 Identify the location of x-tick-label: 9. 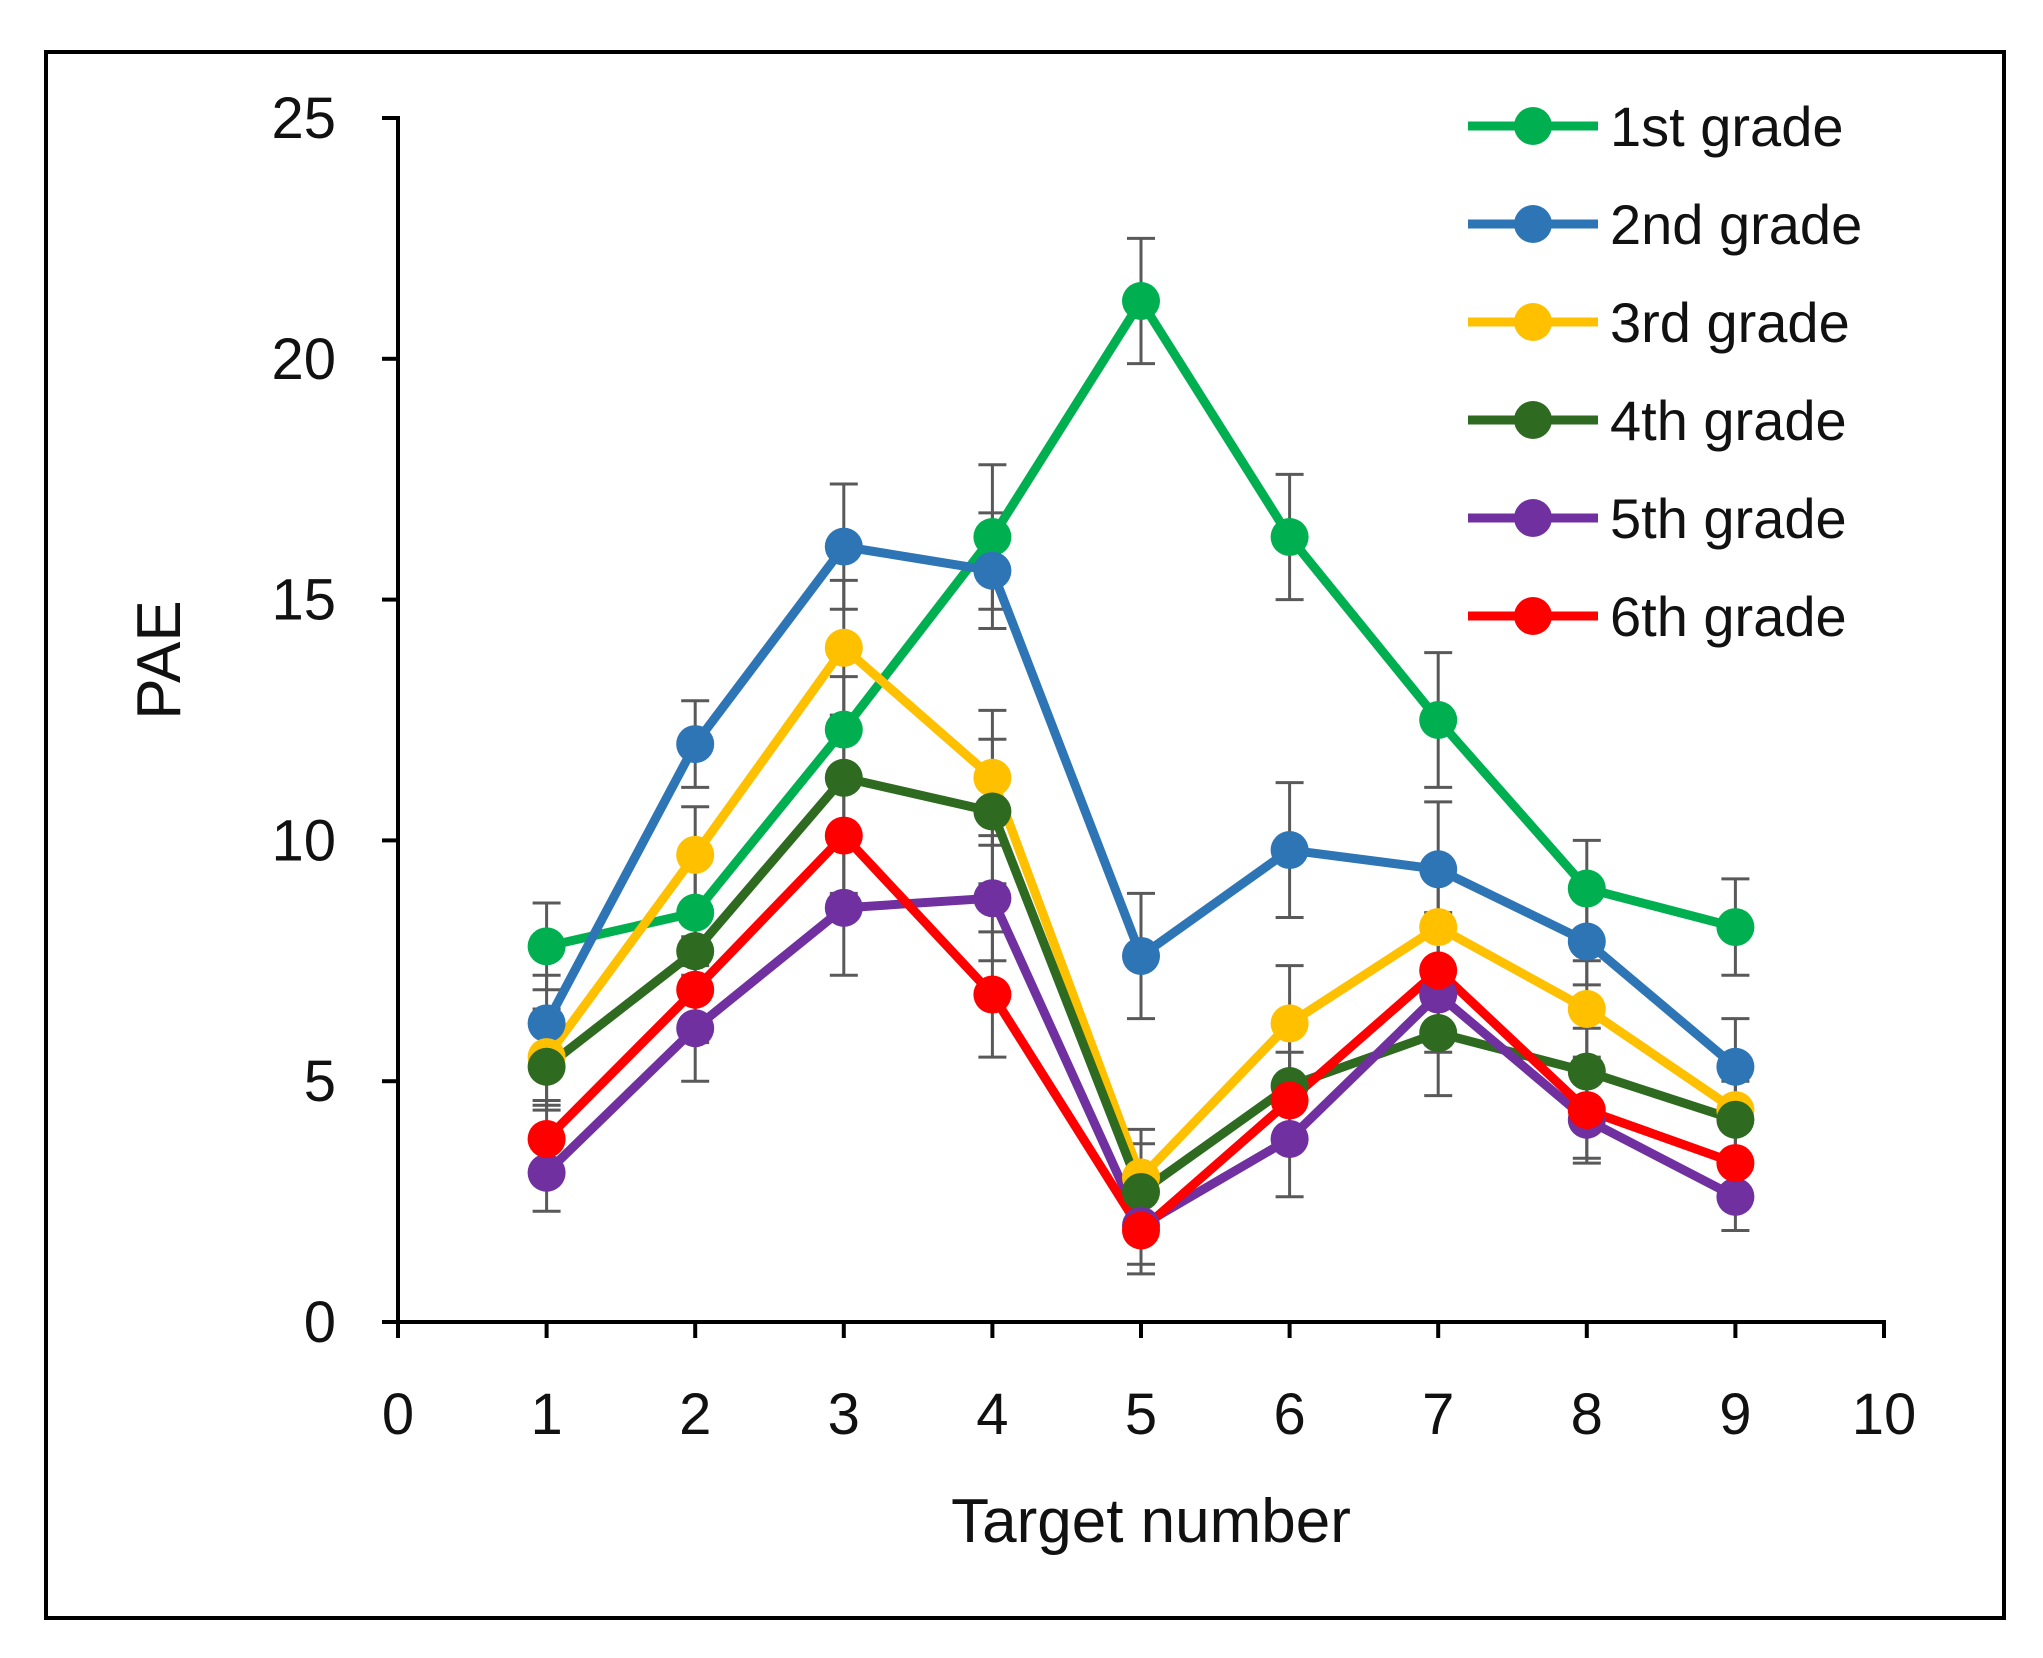
(1735, 1414).